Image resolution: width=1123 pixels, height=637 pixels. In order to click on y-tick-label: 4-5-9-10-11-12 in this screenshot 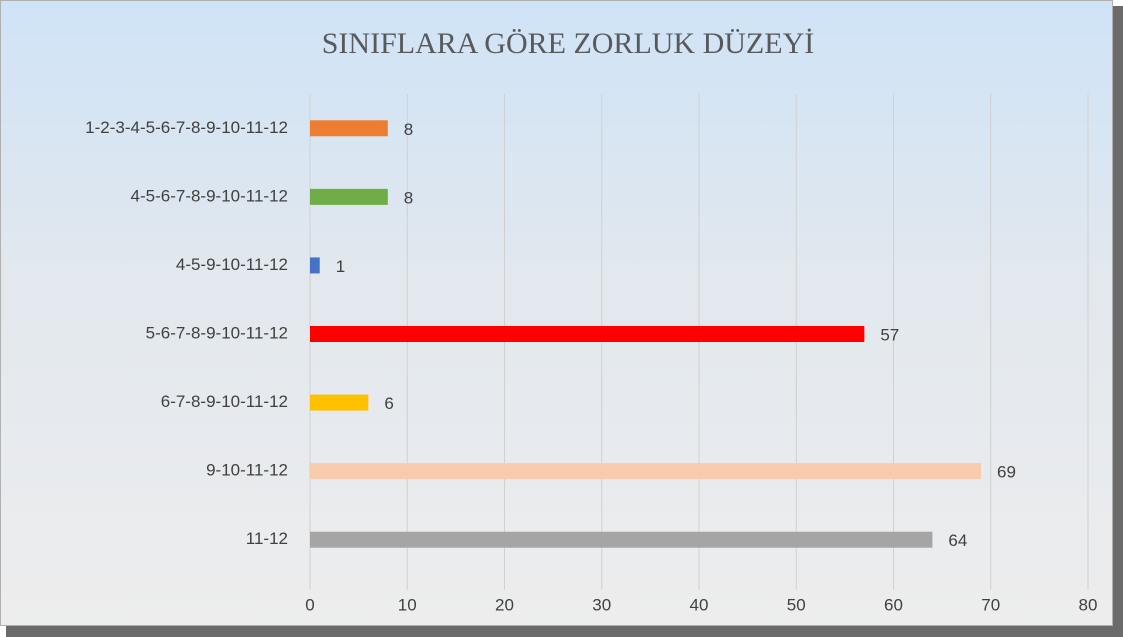, I will do `click(232, 264)`.